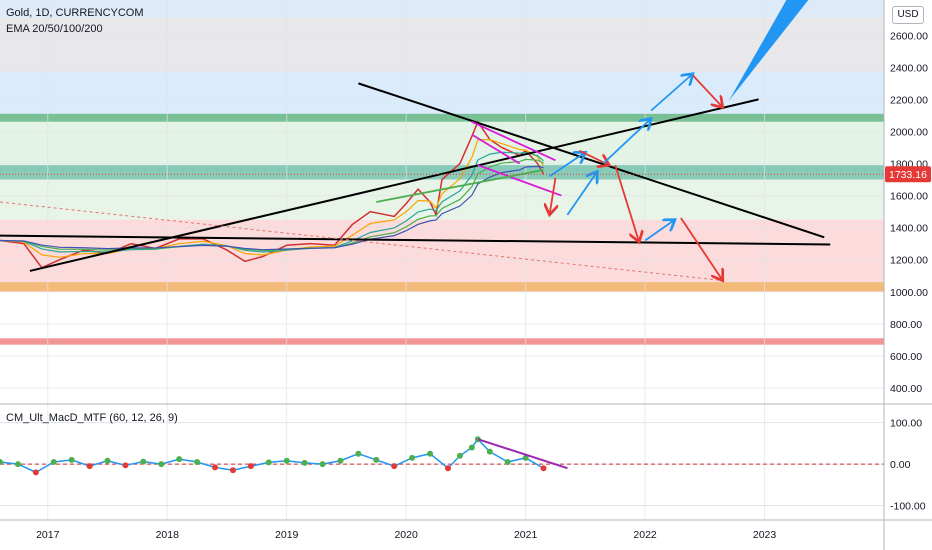 Image resolution: width=932 pixels, height=550 pixels. What do you see at coordinates (909, 36) in the screenshot?
I see `y-tick-label-0: 2600.00` at bounding box center [909, 36].